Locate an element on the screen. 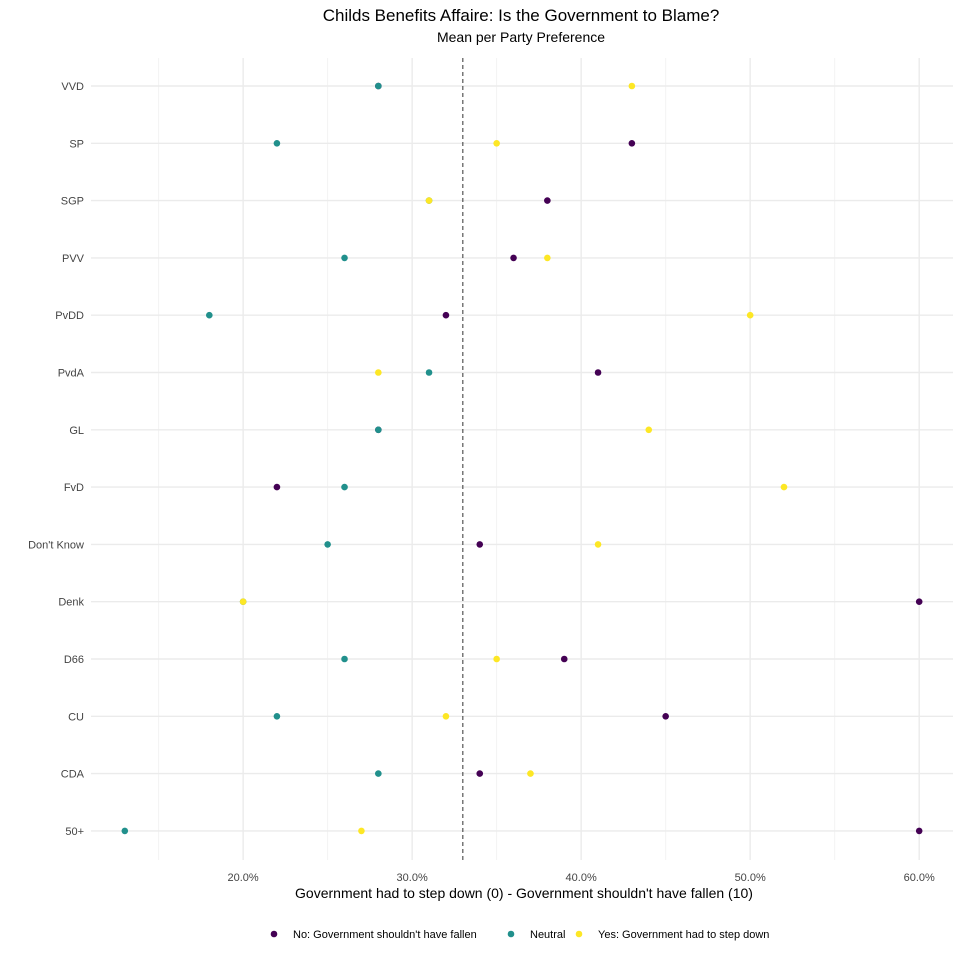  y-tick-label: 50+ is located at coordinates (74, 832).